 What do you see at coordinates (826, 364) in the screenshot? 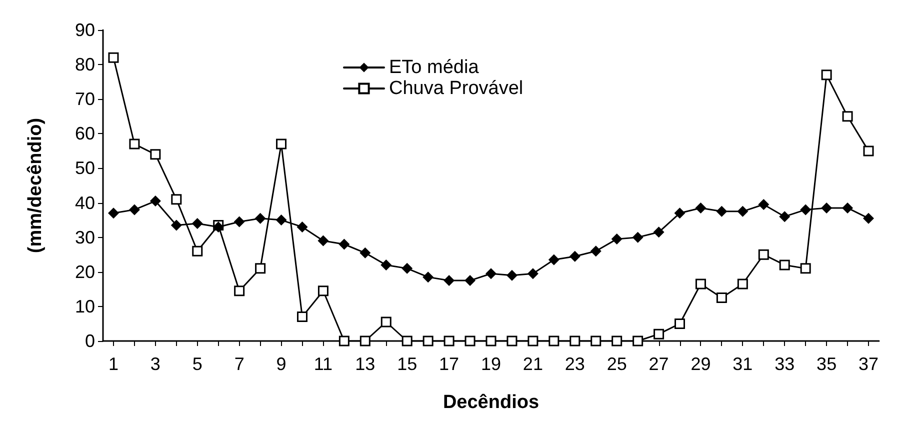
I see `x-tick-label: 35` at bounding box center [826, 364].